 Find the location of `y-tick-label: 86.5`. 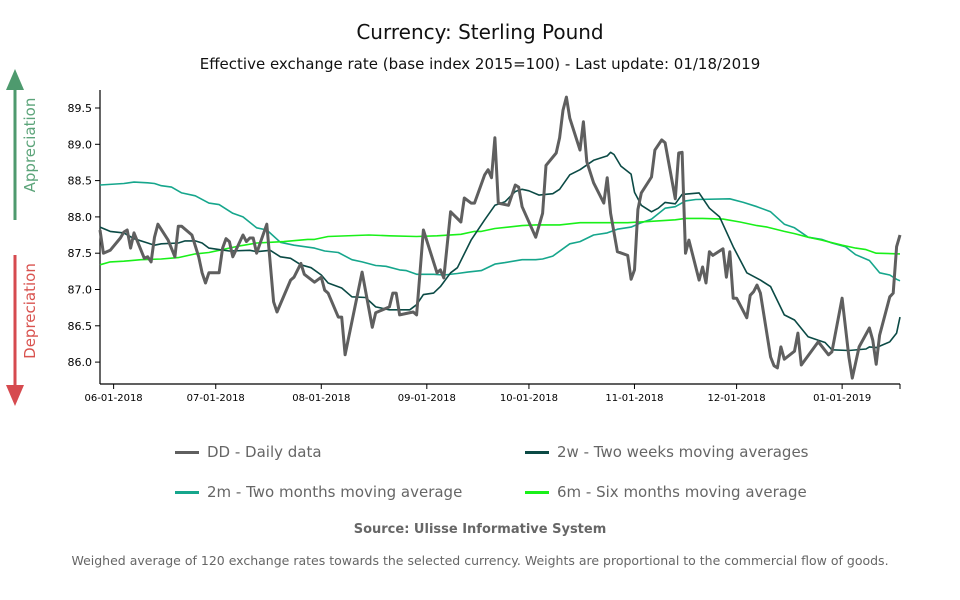

y-tick-label: 86.5 is located at coordinates (80, 326).